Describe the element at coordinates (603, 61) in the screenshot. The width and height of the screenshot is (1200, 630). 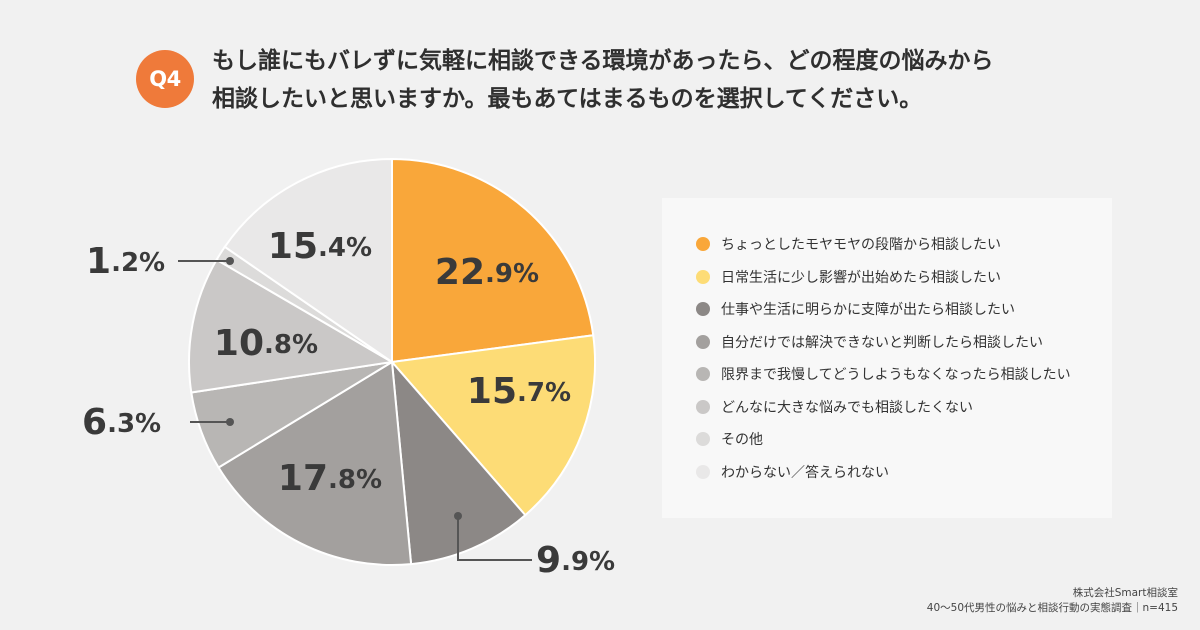
I see `title-line-1: もし誰にもバレずに気軽に相談できる環境があったら、どの程度の悩みから` at that location.